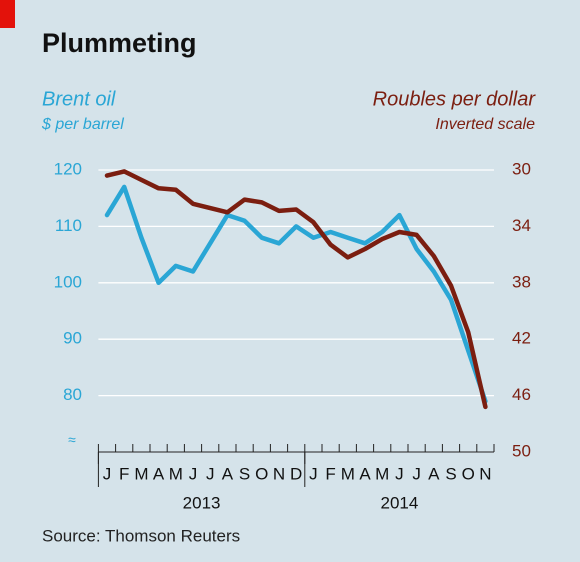 This screenshot has height=562, width=580. Describe the element at coordinates (521, 450) in the screenshot. I see `y2-tick-label: 50` at that location.